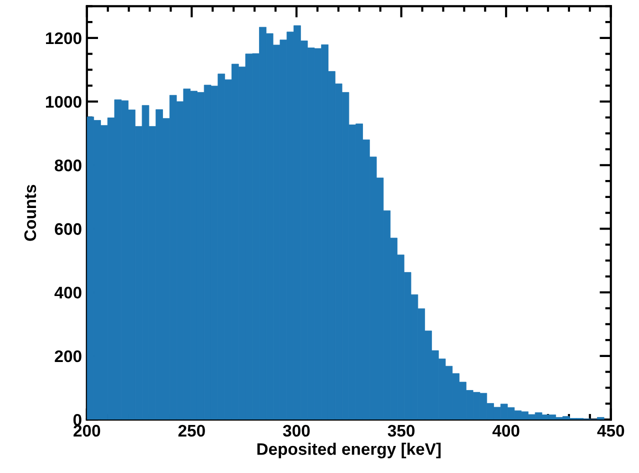  Describe the element at coordinates (68, 292) in the screenshot. I see `y-tick-label: 400` at that location.